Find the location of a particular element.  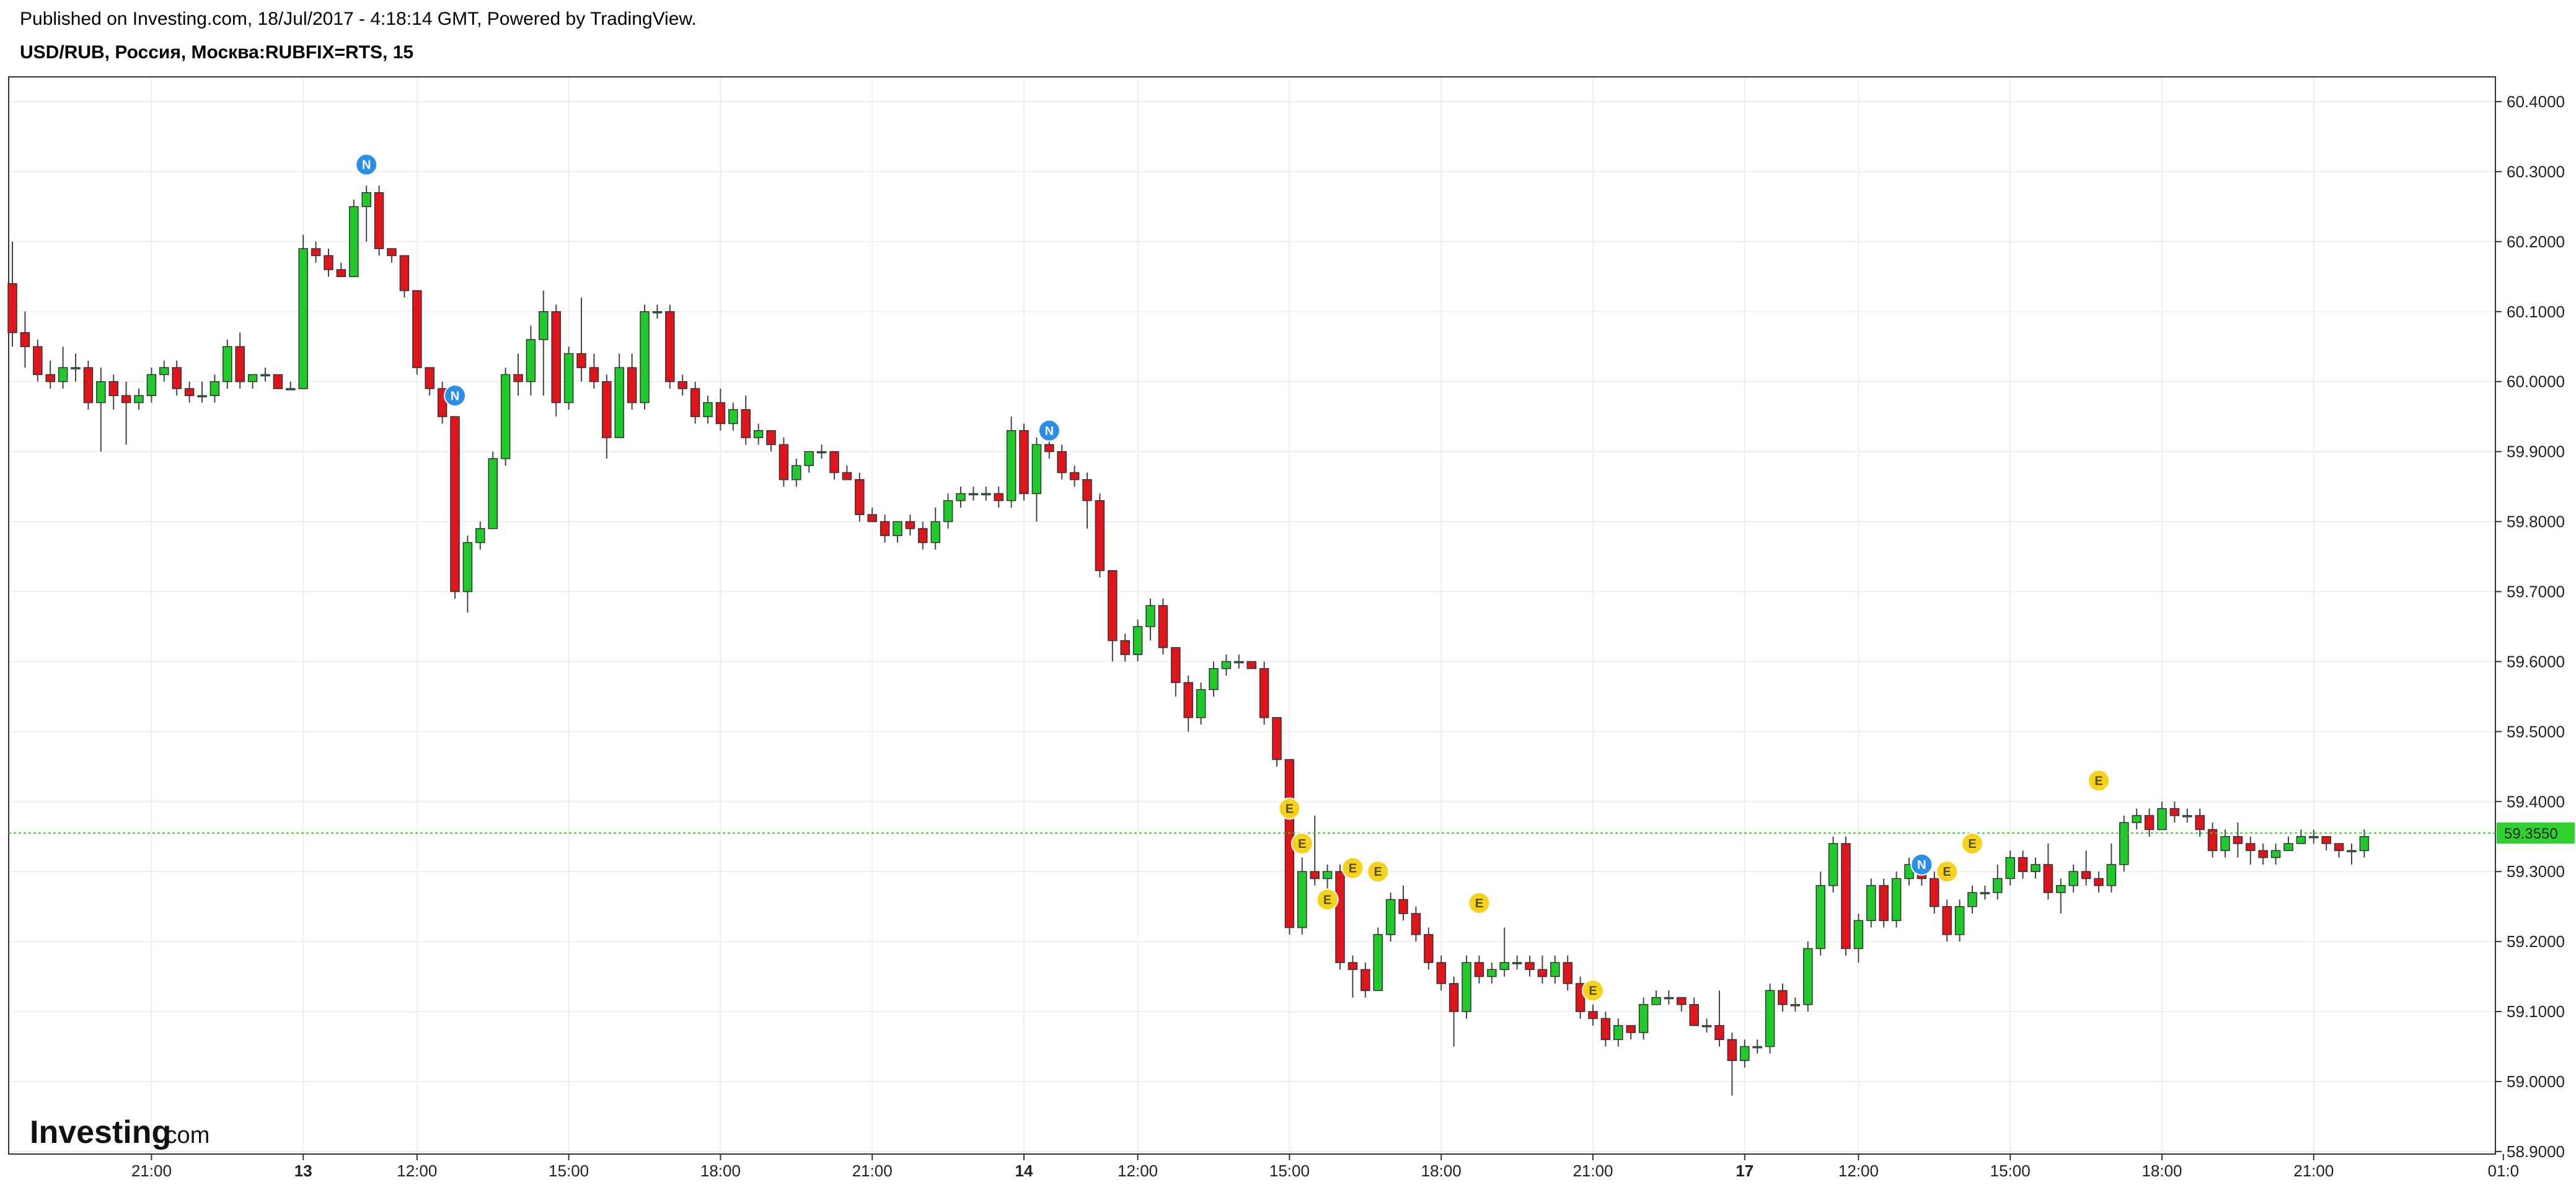

news-marker-circle is located at coordinates (1049, 430).